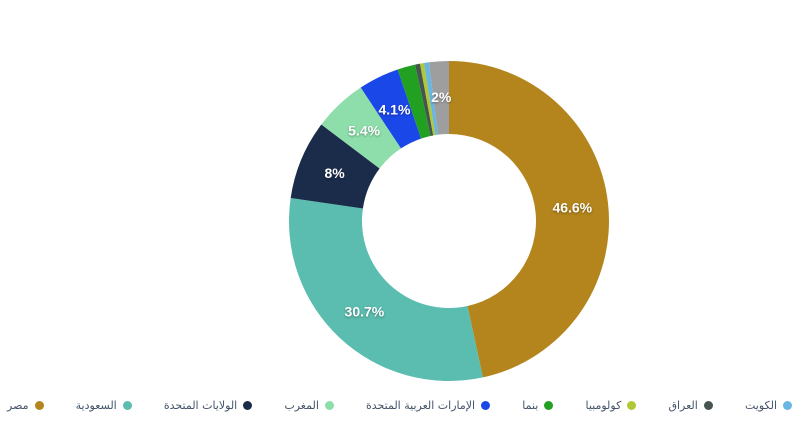 The height and width of the screenshot is (421, 802). What do you see at coordinates (603, 405) in the screenshot?
I see `legend-label-colombia: كولومبيا` at bounding box center [603, 405].